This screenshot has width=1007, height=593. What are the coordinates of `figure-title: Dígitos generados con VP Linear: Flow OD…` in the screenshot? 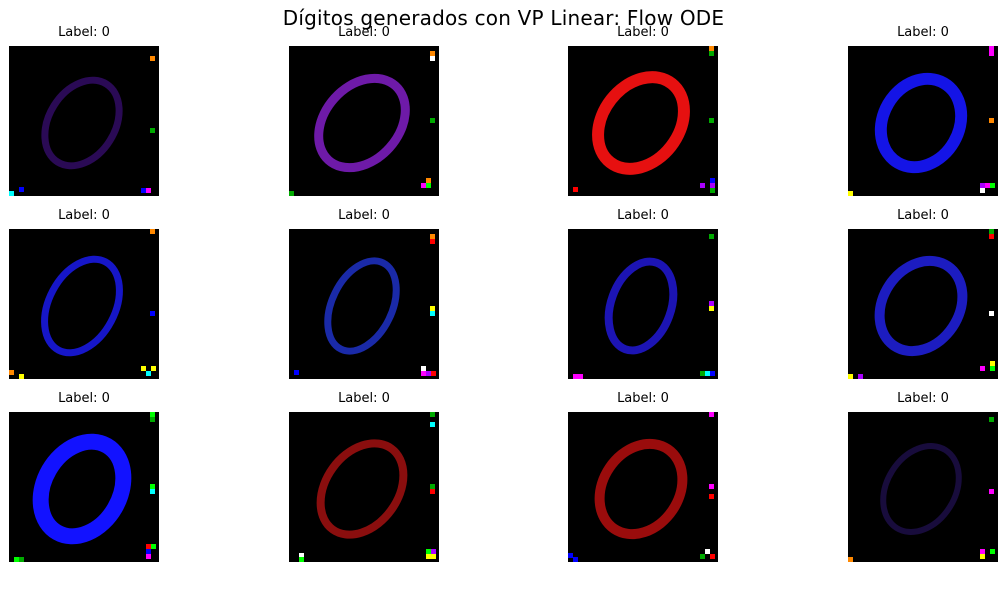 It's located at (503, 18).